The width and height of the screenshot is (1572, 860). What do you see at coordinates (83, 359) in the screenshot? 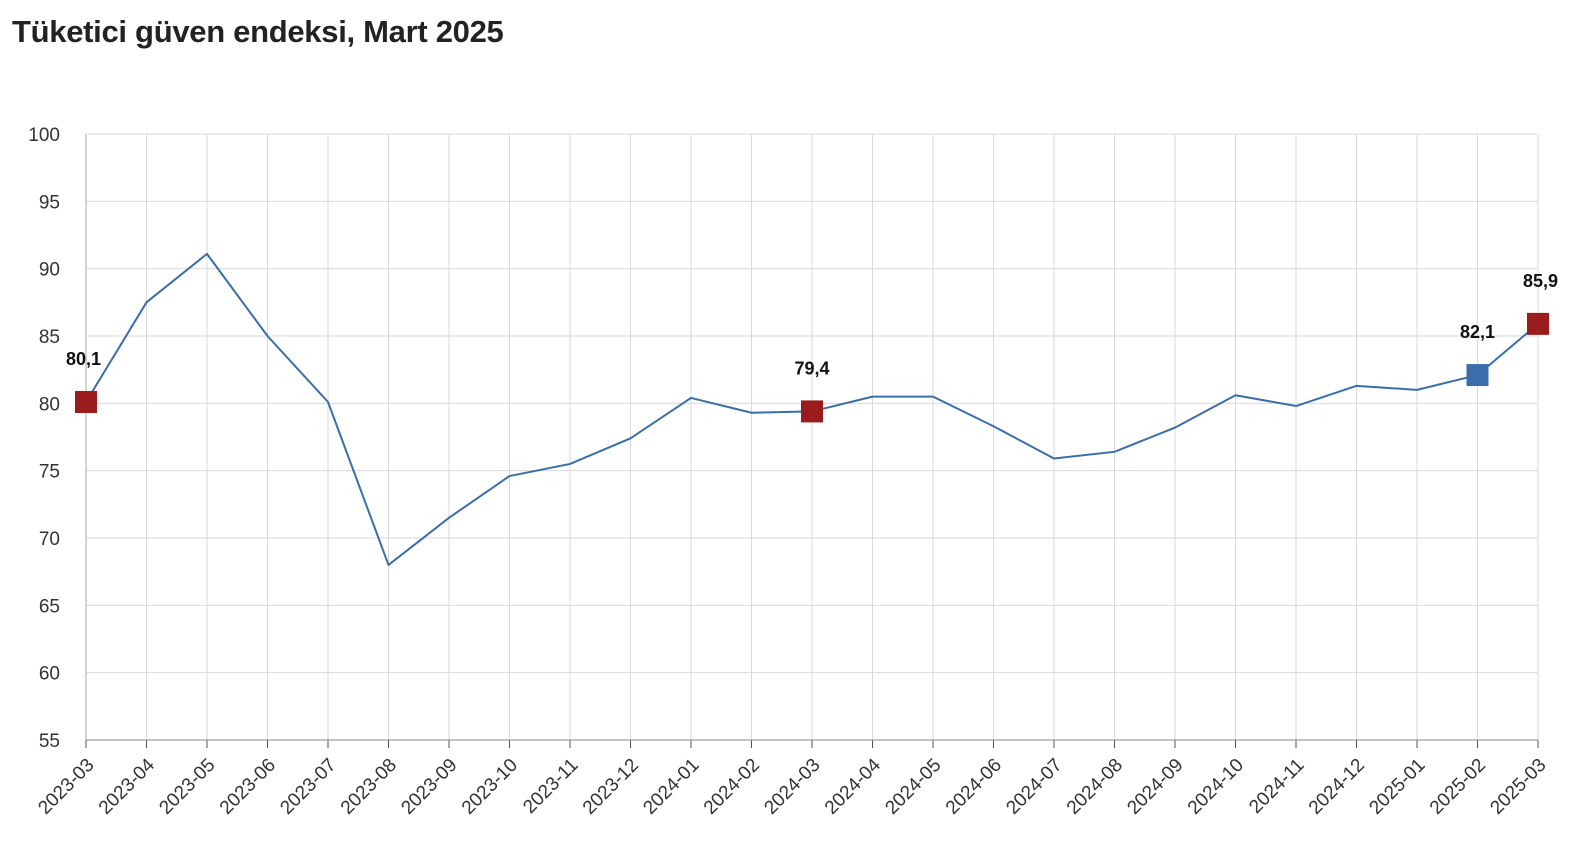
I see `data-label: 80,1` at bounding box center [83, 359].